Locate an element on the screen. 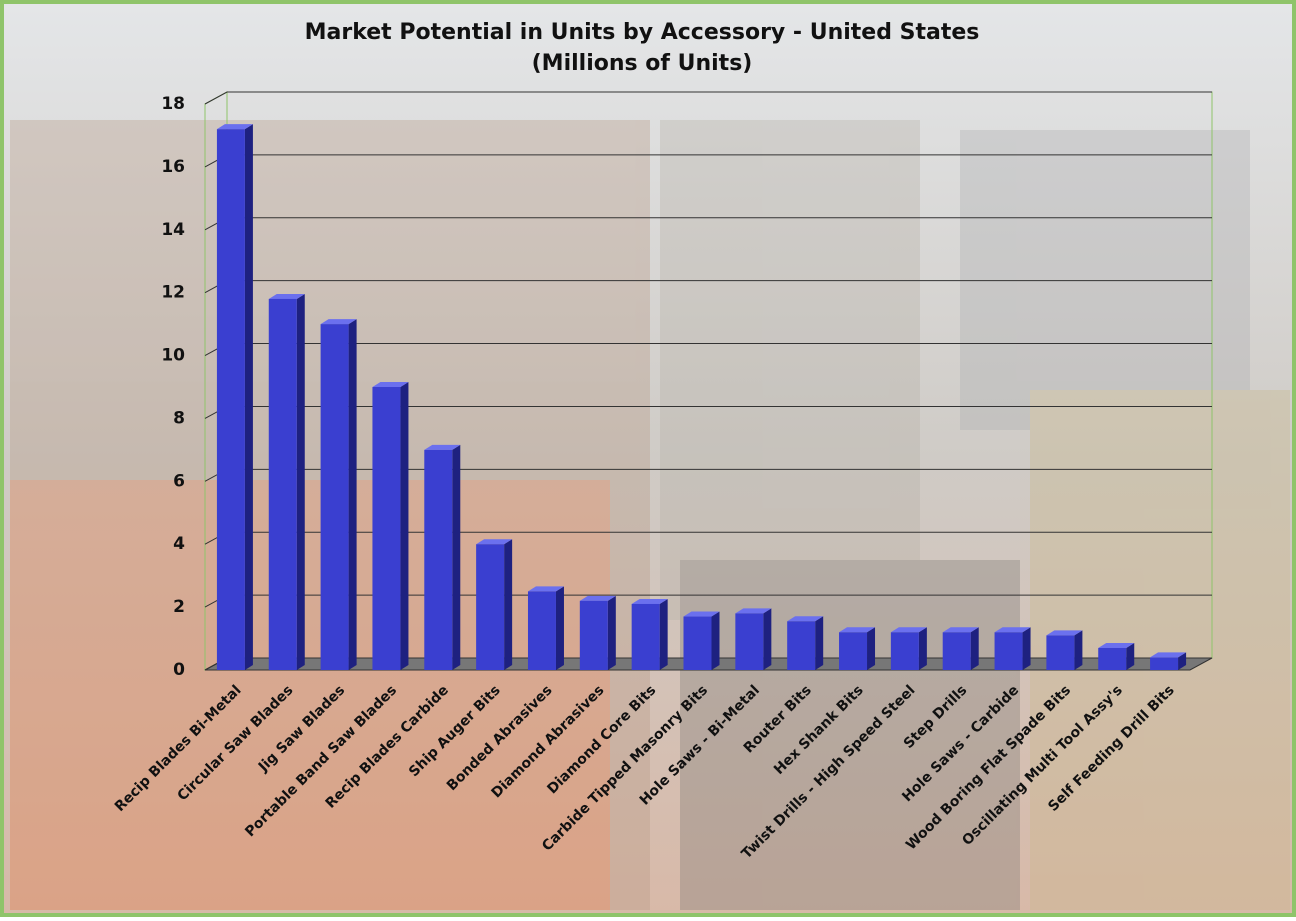 The image size is (1296, 921). y-tick-label: 18 is located at coordinates (173, 104).